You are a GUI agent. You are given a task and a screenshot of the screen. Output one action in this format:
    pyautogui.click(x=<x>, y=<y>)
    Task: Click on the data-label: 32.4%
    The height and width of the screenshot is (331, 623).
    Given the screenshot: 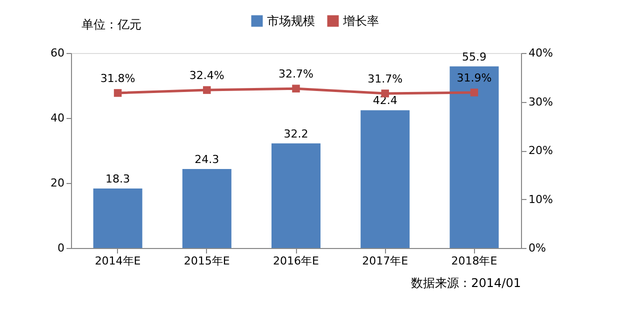 What is the action you would take?
    pyautogui.click(x=206, y=75)
    